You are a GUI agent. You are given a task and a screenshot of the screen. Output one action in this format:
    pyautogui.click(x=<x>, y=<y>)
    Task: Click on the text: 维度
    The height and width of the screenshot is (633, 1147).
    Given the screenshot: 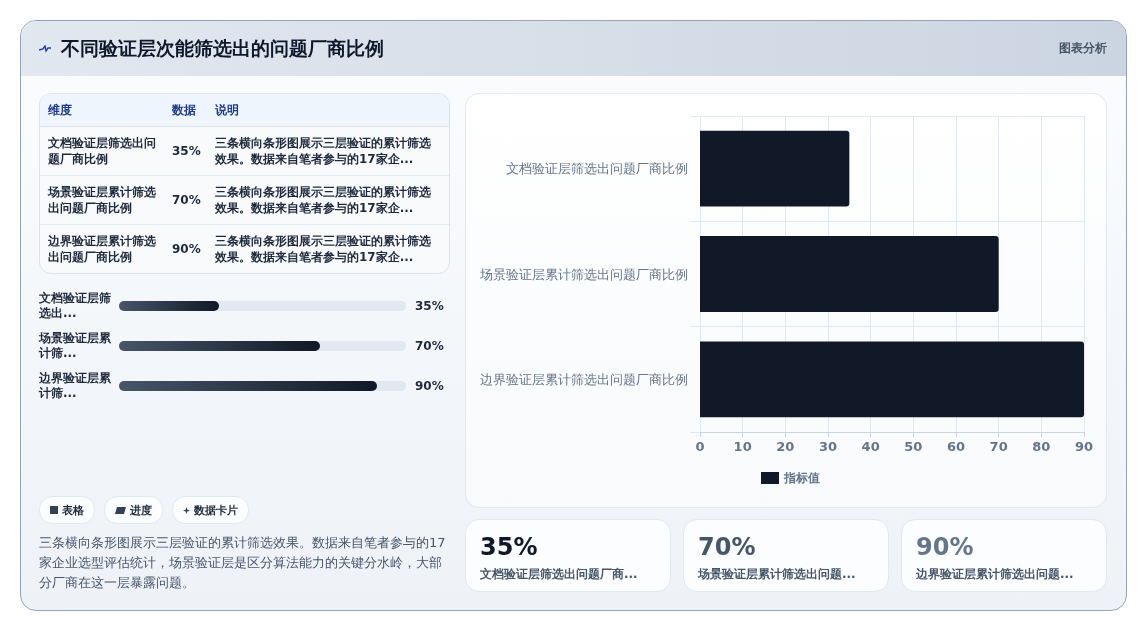 What is the action you would take?
    pyautogui.click(x=60, y=110)
    